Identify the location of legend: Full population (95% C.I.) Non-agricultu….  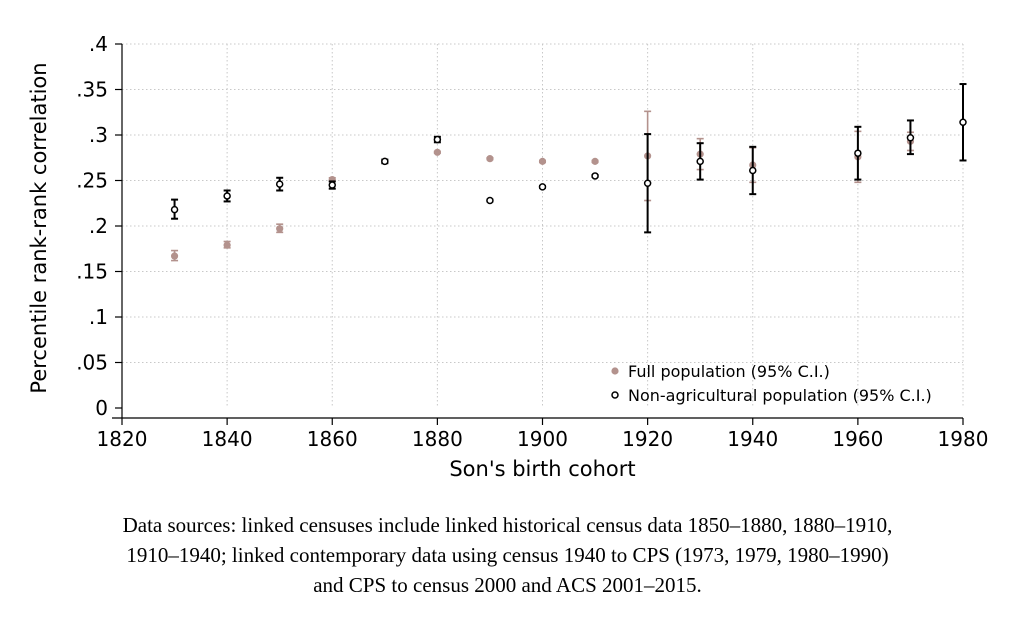
(771, 383).